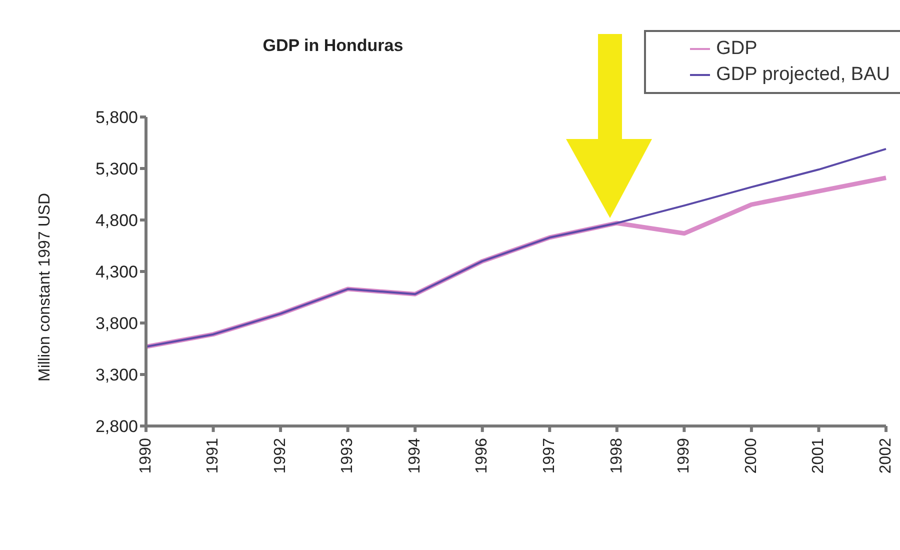 The image size is (900, 550). I want to click on y-axis-title: Million constant 1997 USD, so click(45, 287).